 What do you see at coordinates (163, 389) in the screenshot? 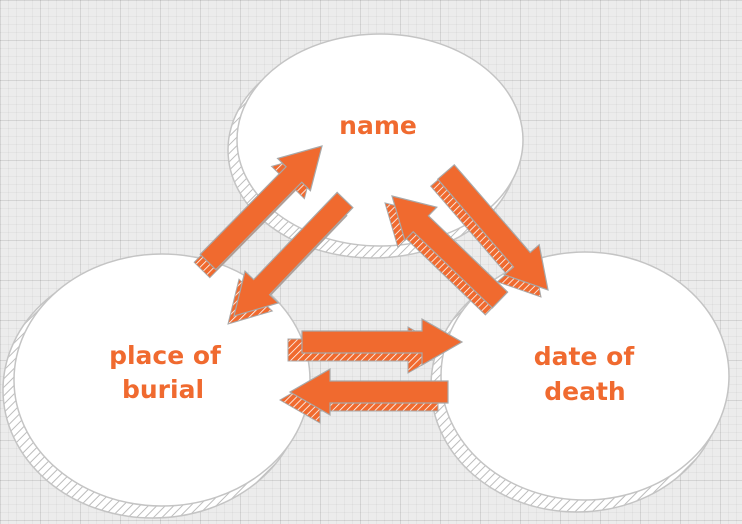
I see `label-place-of-burial-line2: burial` at bounding box center [163, 389].